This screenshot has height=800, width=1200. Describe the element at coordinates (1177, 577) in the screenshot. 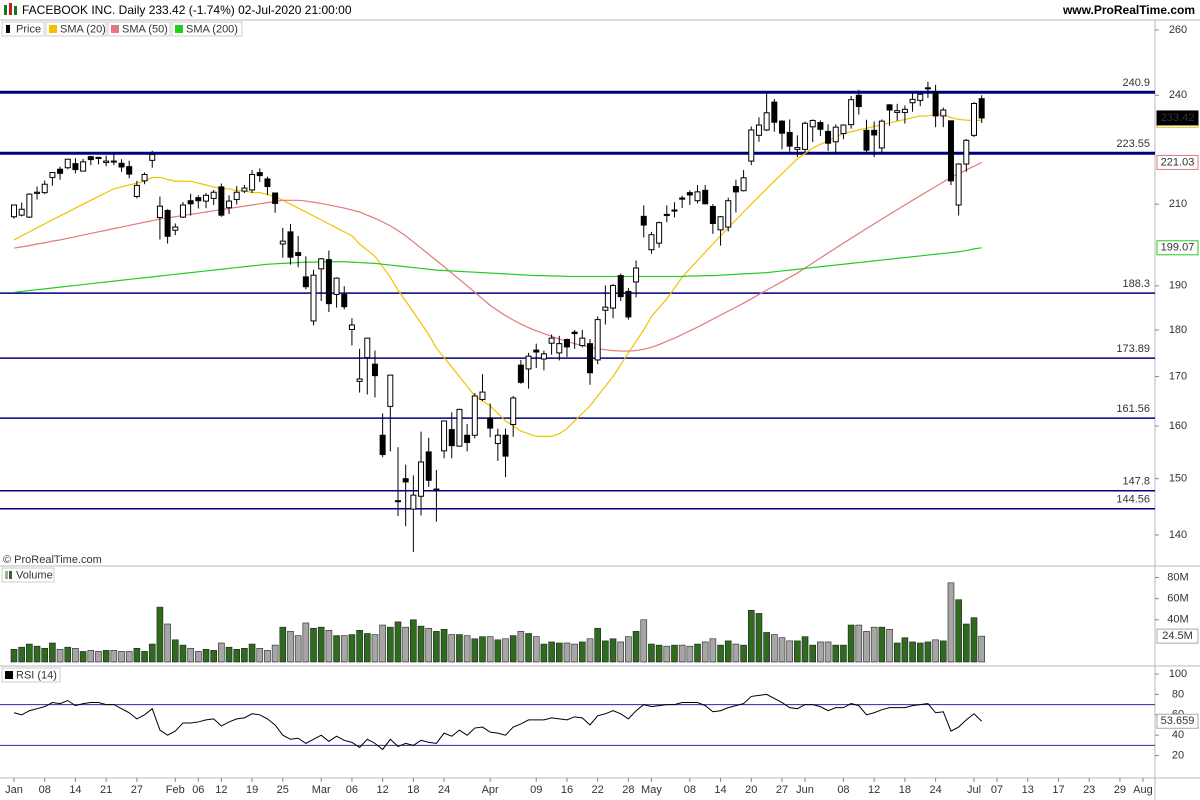

I see `y-tick-label: 80M` at that location.